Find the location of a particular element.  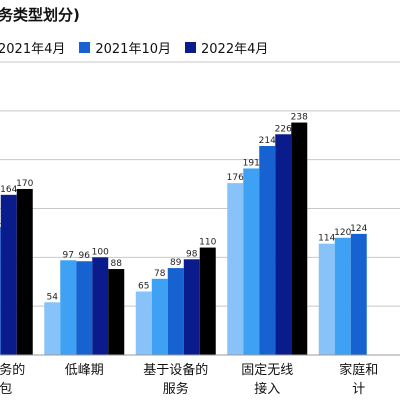

legend-label: 2022年4月 is located at coordinates (235, 49).